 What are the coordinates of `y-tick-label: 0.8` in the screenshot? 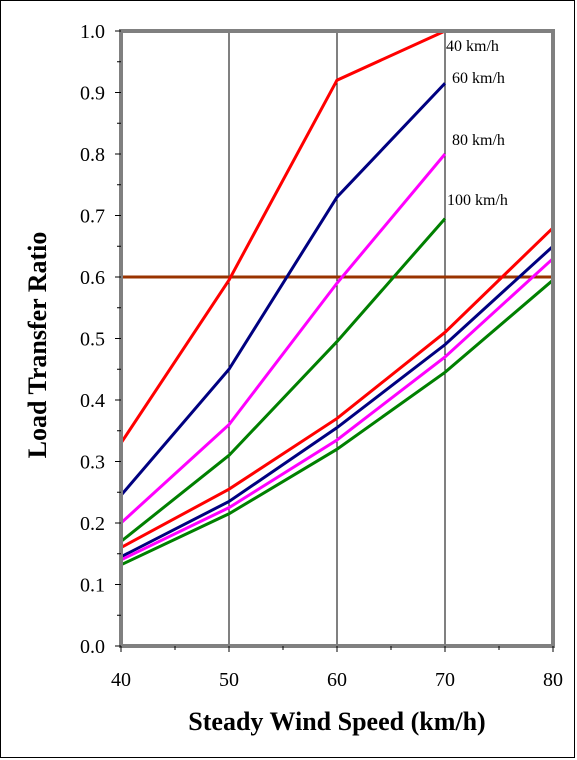 It's located at (92, 155).